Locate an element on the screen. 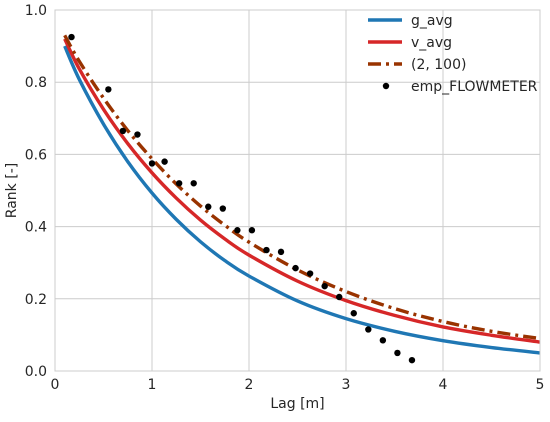  y-axis-label: Rank [-] is located at coordinates (12, 190).